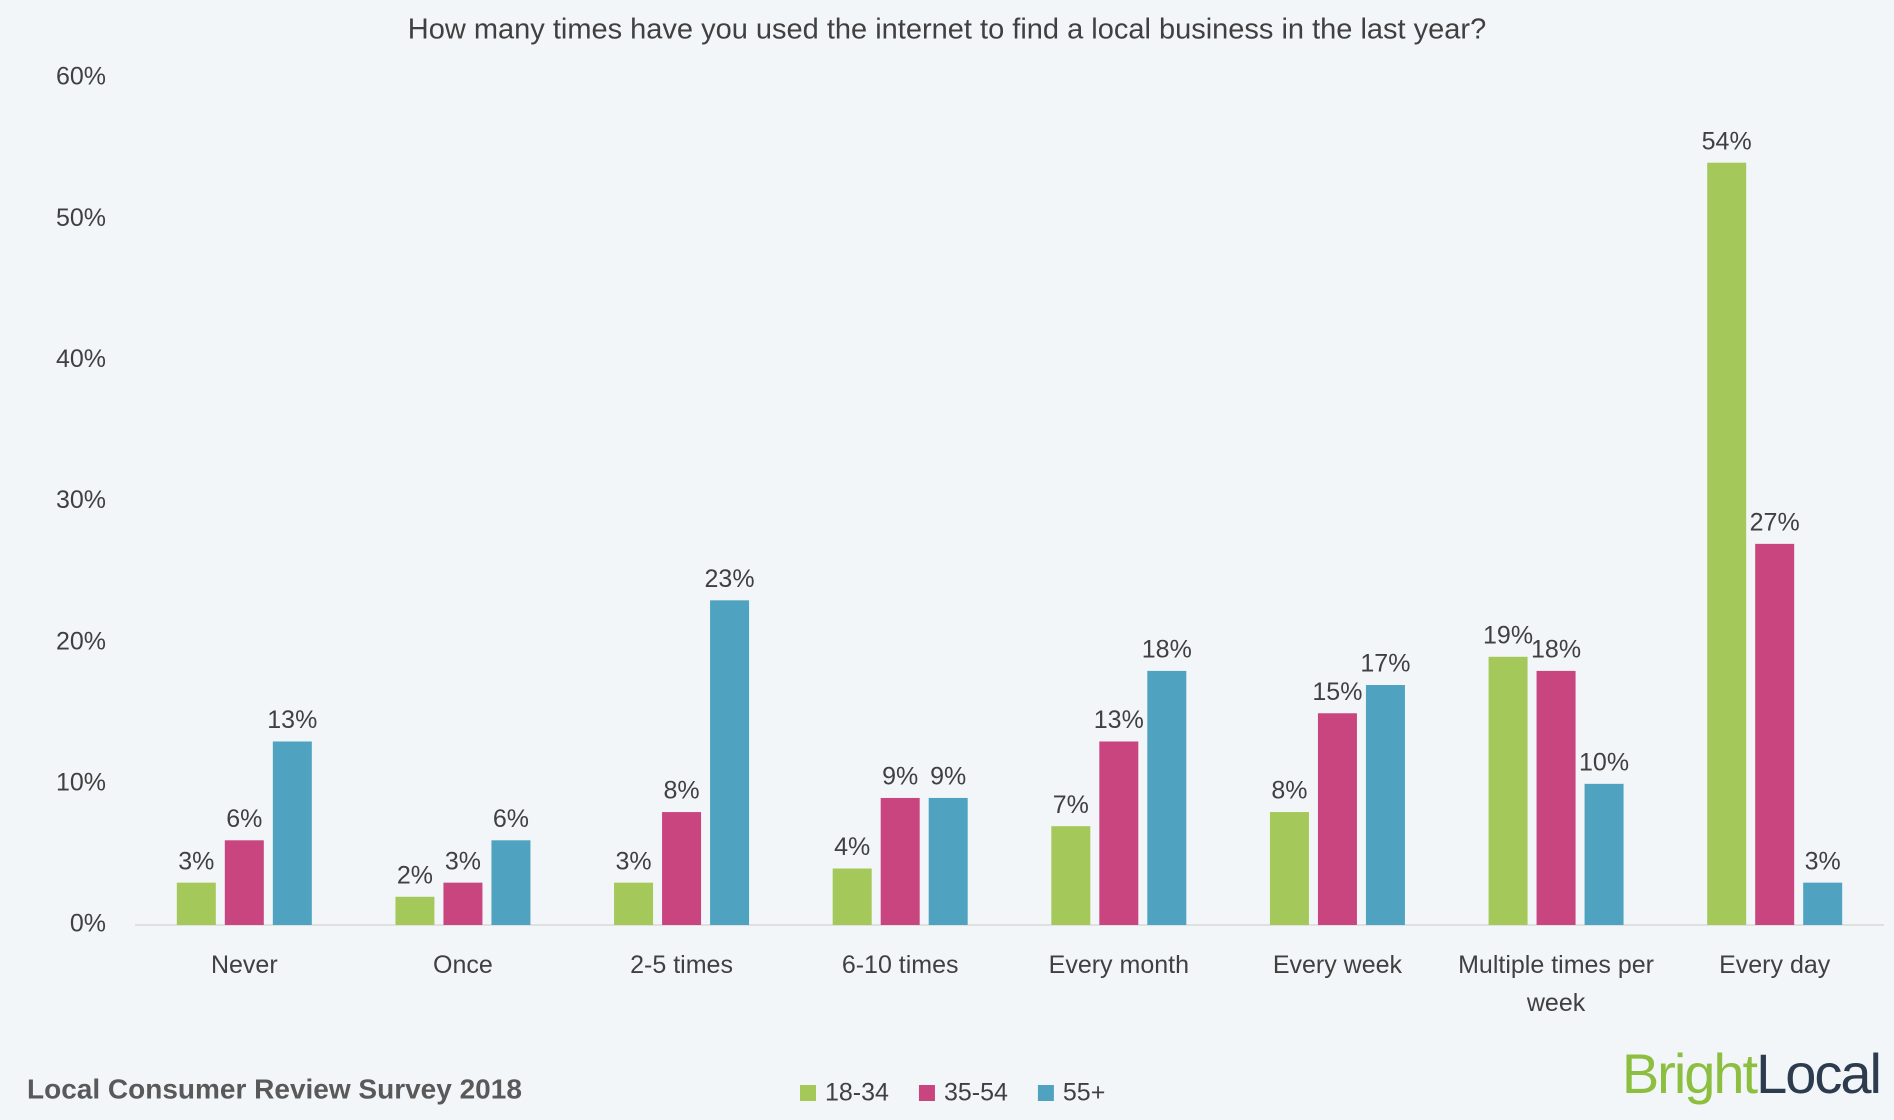  Describe the element at coordinates (81, 782) in the screenshot. I see `y-tick-label: 10%` at that location.